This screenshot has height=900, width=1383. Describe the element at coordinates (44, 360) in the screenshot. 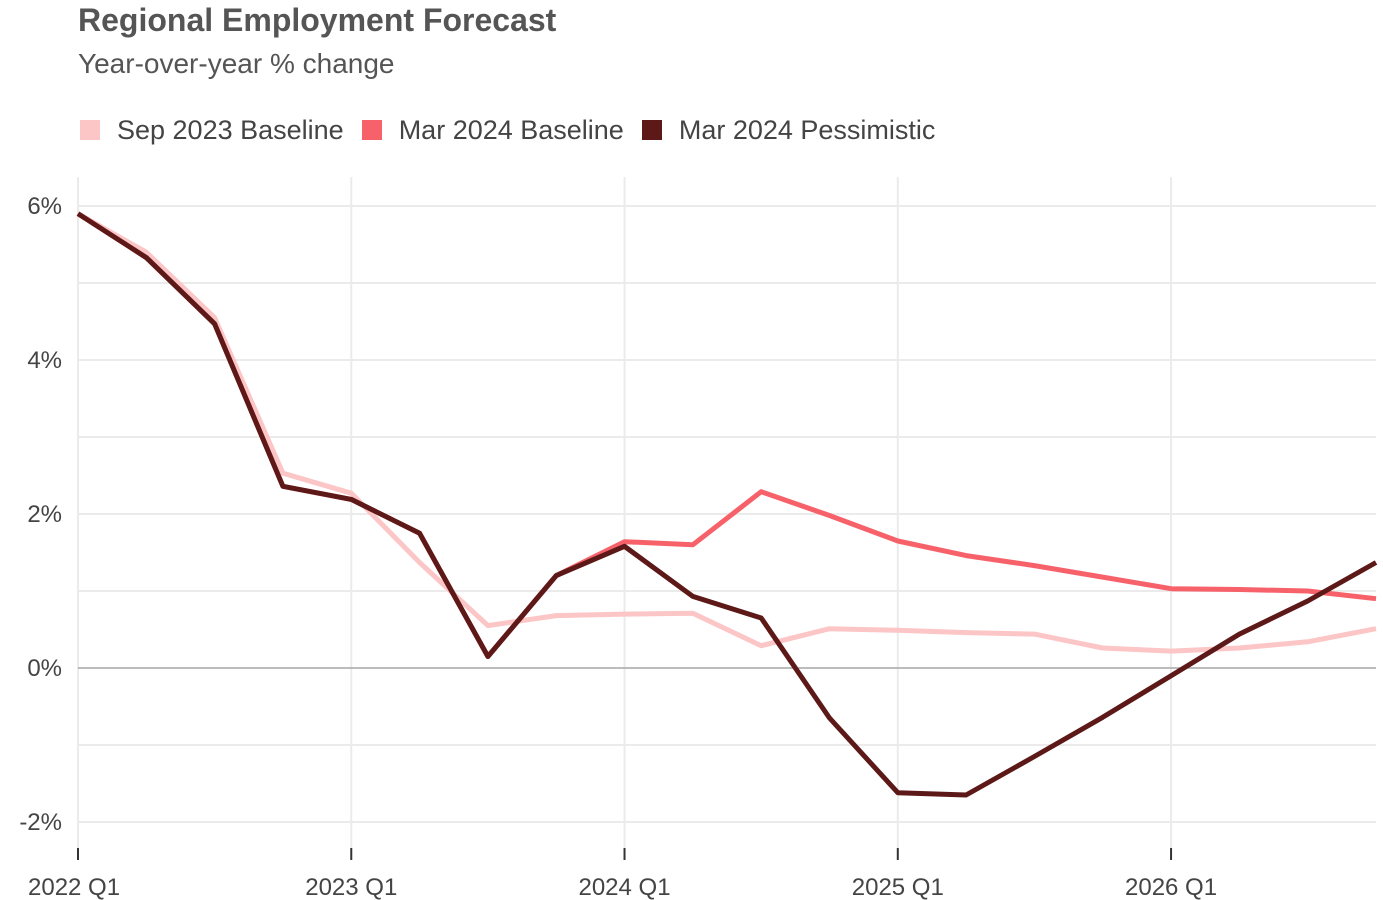

I see `y-tick-label: 4%` at that location.